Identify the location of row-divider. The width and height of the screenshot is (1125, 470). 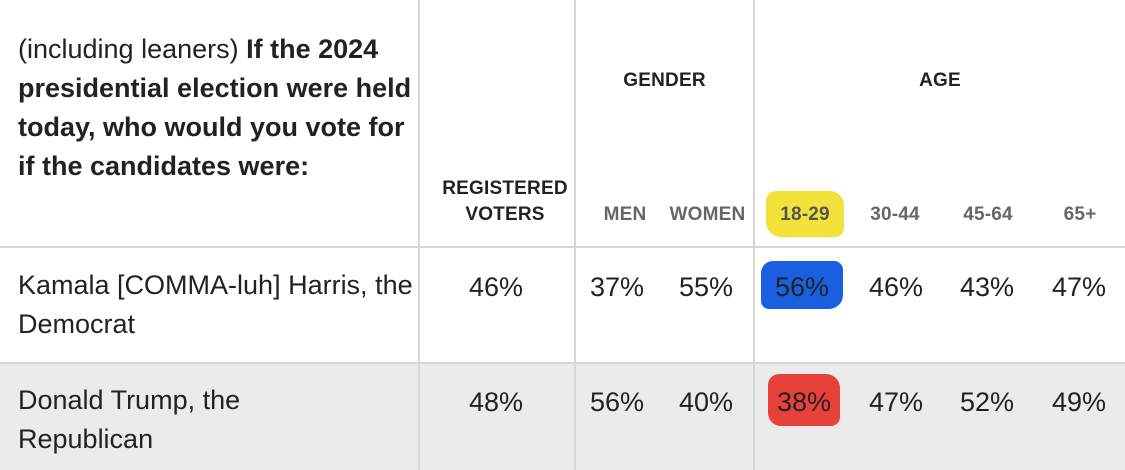
(562, 363).